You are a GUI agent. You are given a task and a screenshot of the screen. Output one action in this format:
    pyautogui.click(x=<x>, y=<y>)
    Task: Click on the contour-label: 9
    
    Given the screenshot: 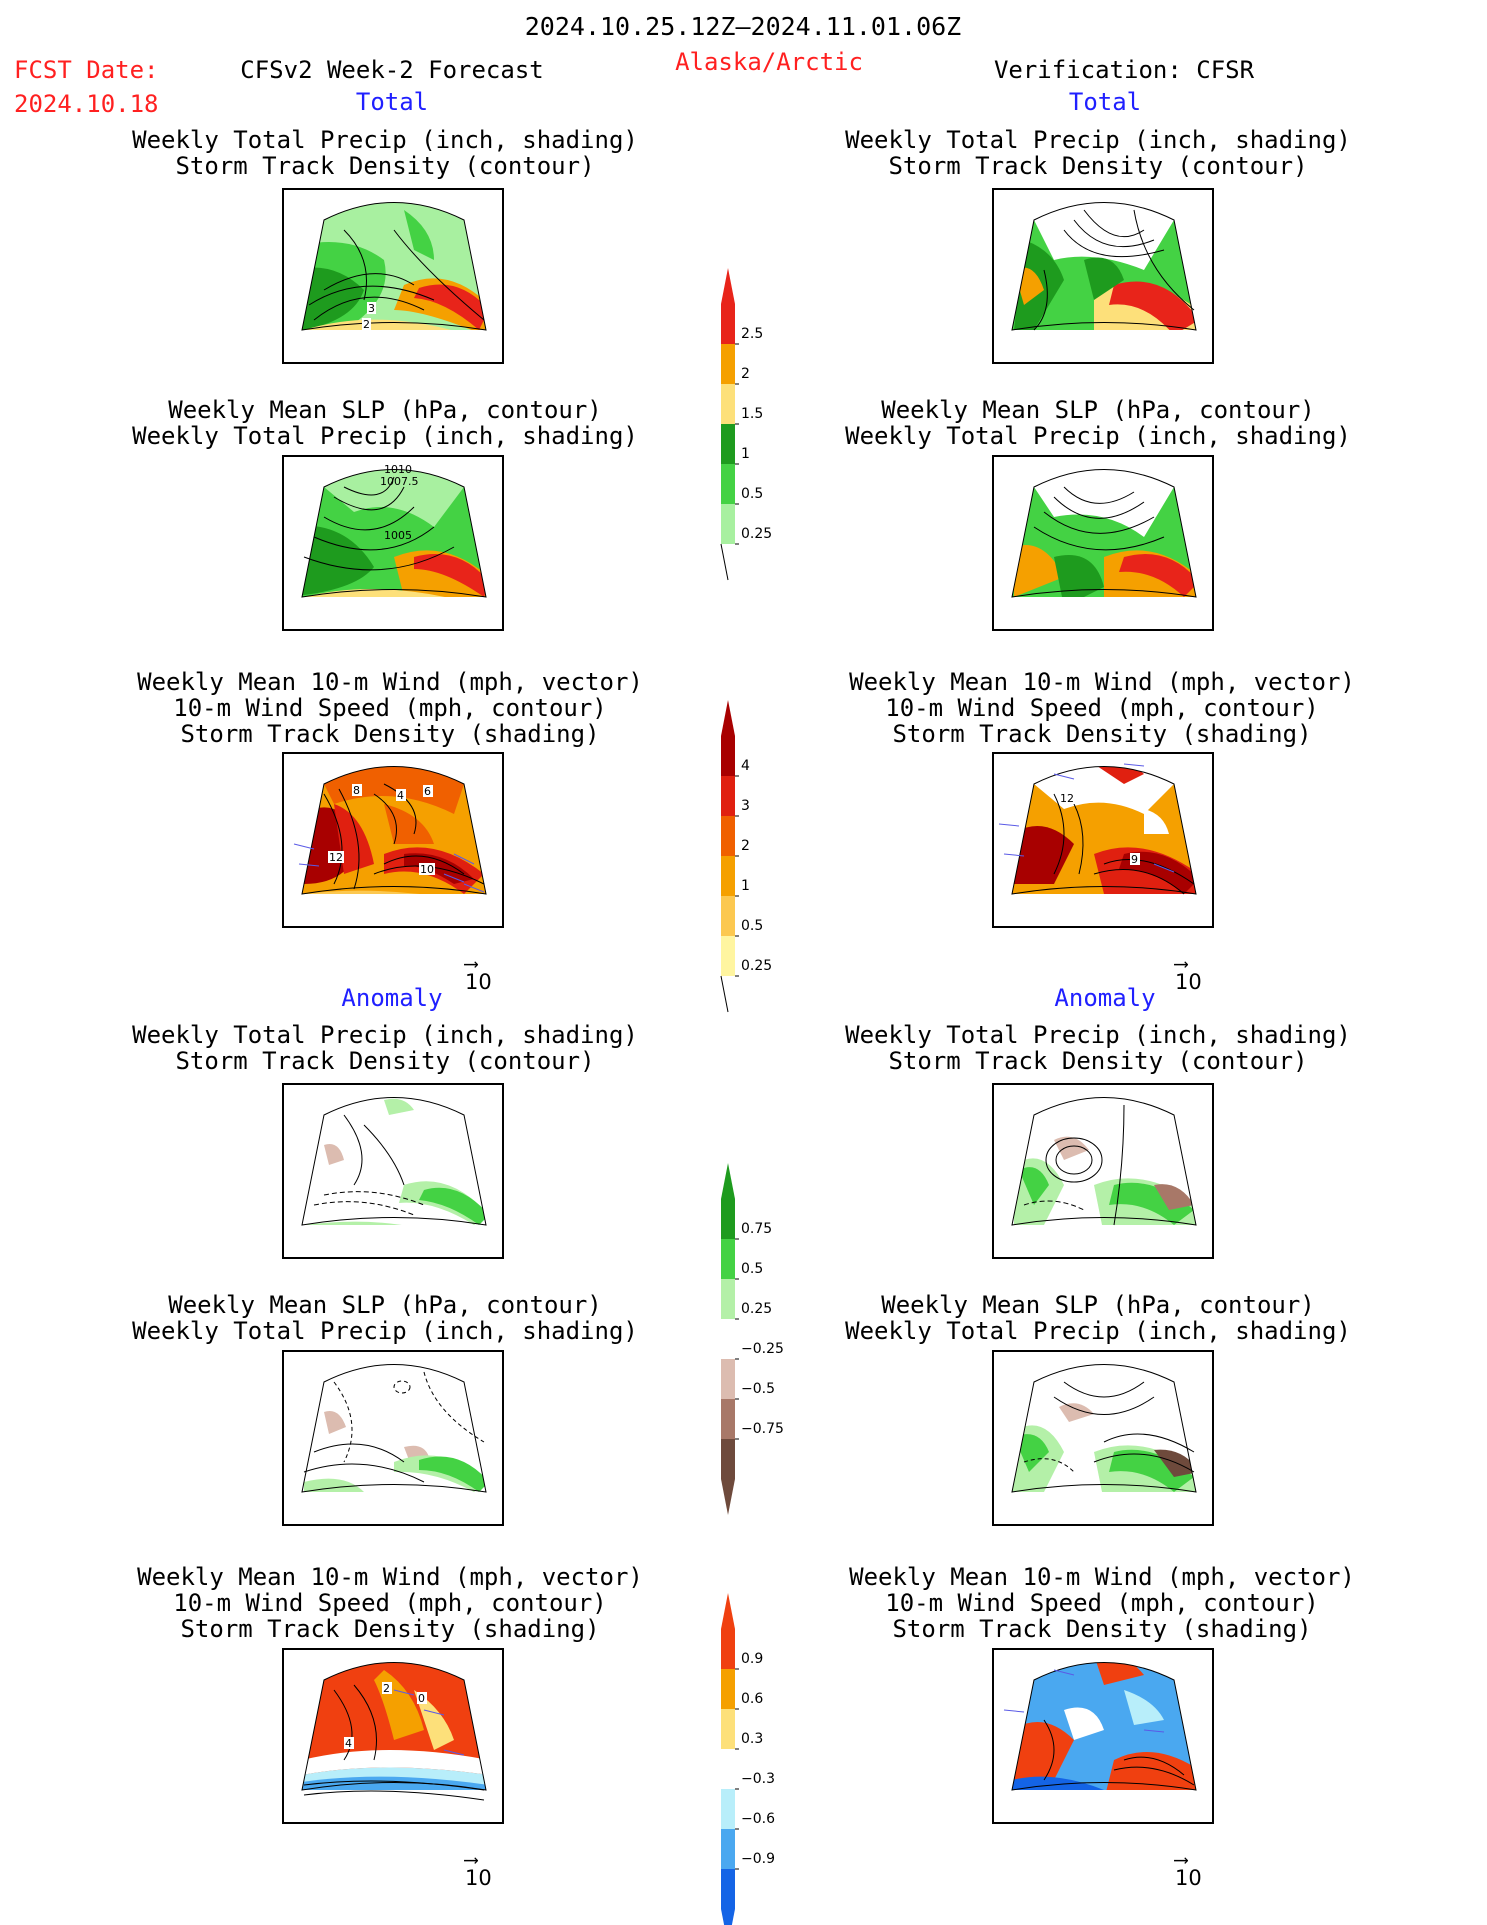 What is the action you would take?
    pyautogui.click(x=1134, y=859)
    